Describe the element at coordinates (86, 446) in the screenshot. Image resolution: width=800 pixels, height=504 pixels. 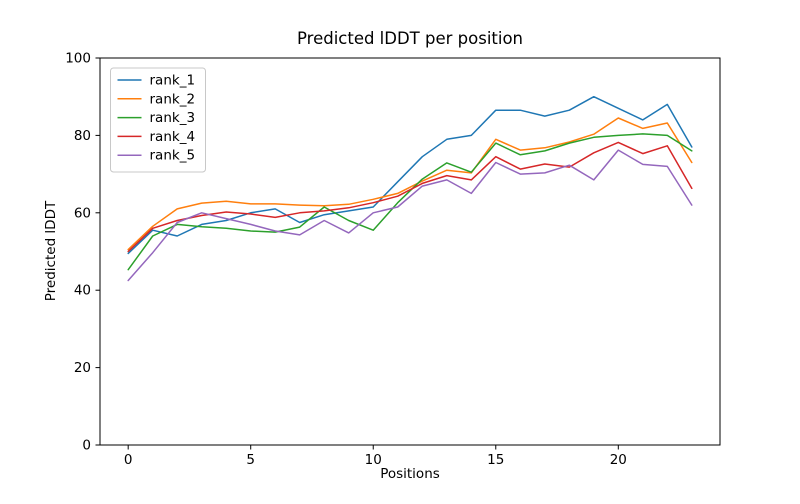
I see `y-tick-label: 0` at that location.